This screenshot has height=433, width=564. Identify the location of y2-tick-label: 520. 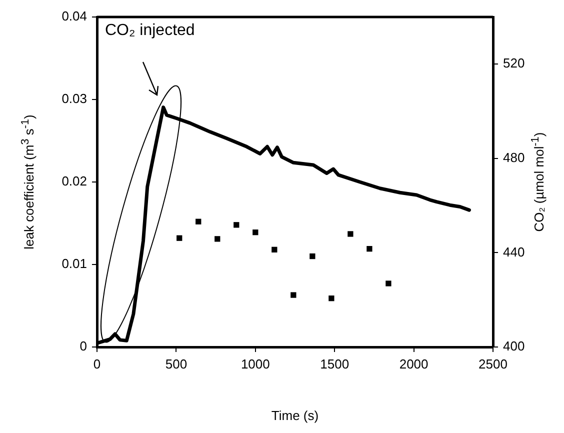
(514, 63).